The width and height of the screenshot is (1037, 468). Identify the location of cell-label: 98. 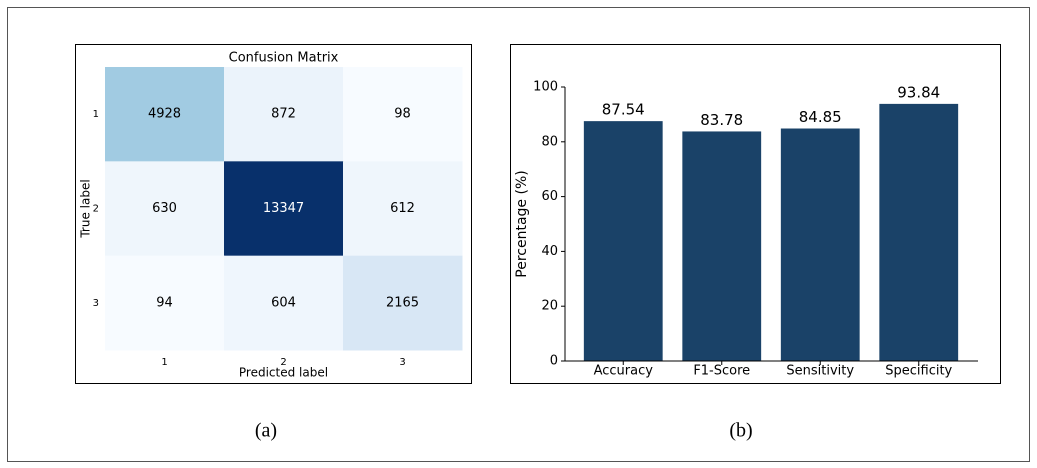
(402, 114).